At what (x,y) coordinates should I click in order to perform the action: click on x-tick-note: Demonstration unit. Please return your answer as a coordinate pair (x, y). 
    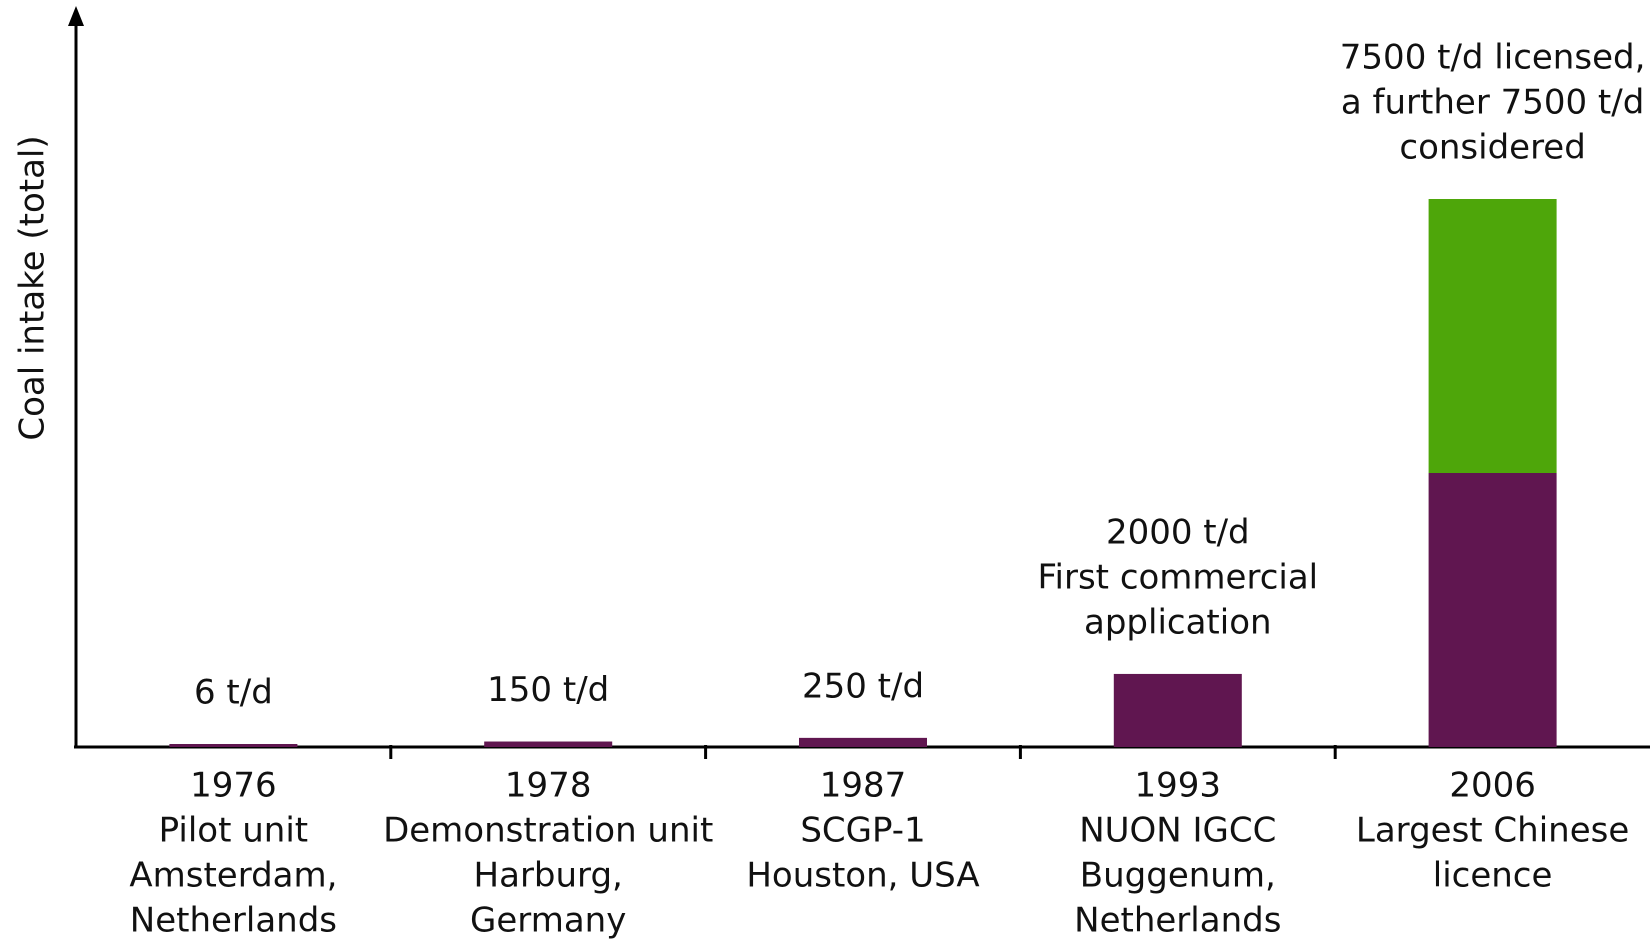
    Looking at the image, I should click on (548, 831).